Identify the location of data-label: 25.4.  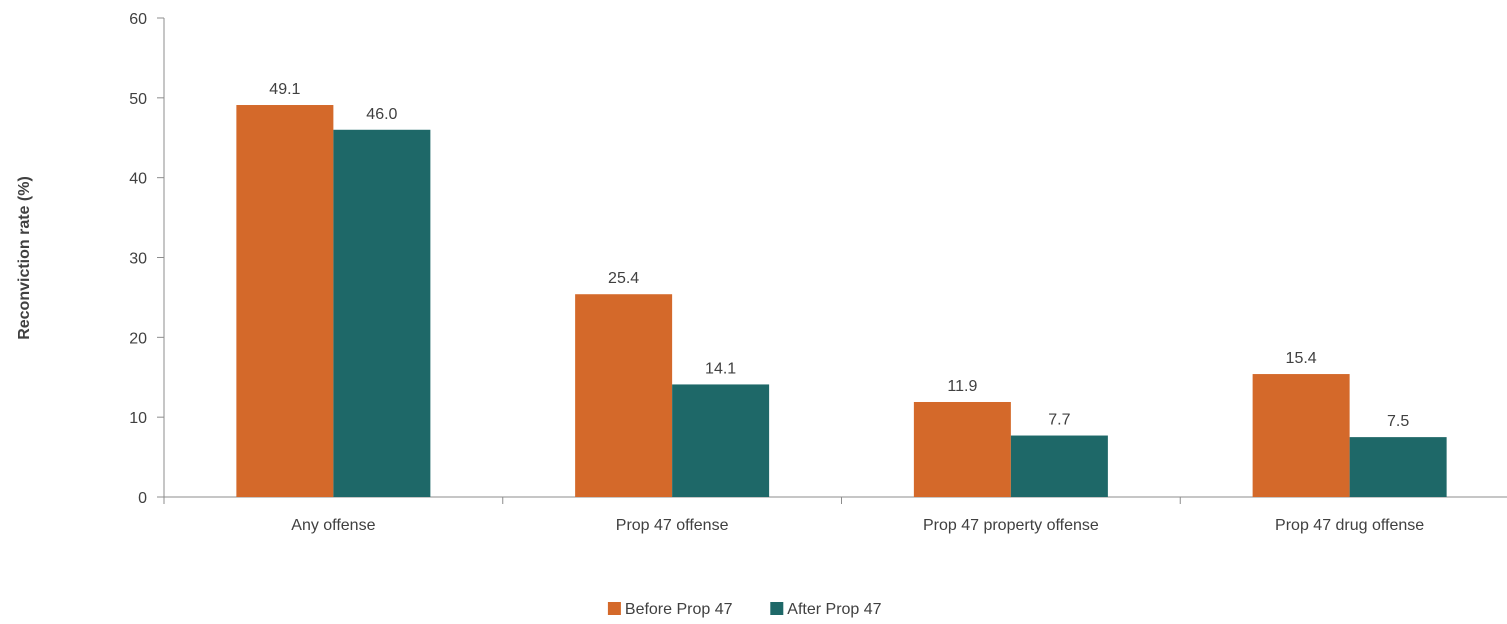
(623, 278).